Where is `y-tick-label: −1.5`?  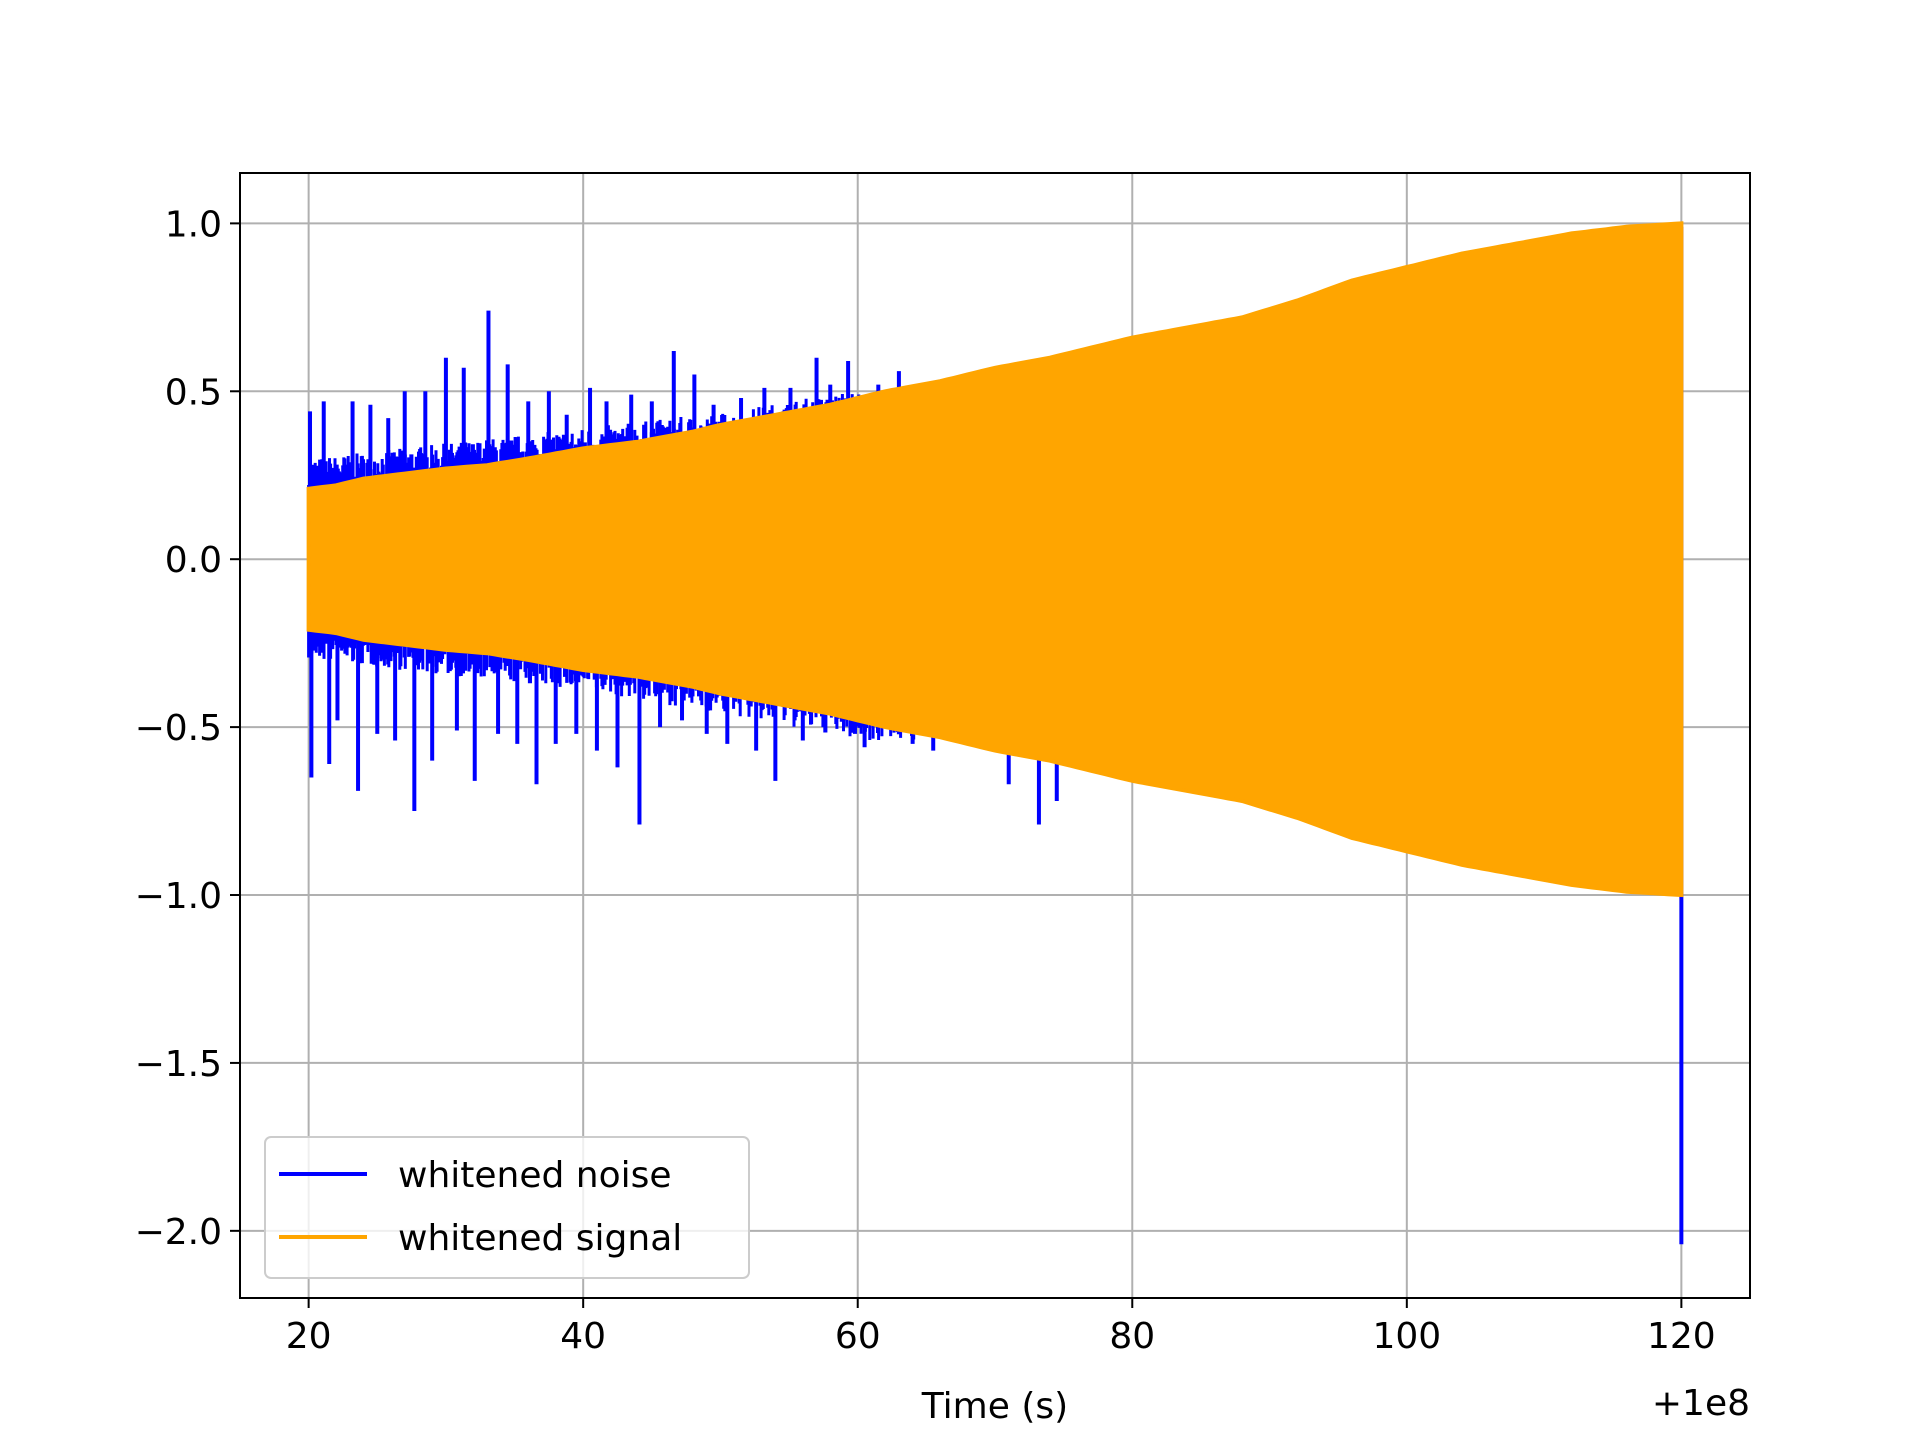
y-tick-label: −1.5 is located at coordinates (178, 1064).